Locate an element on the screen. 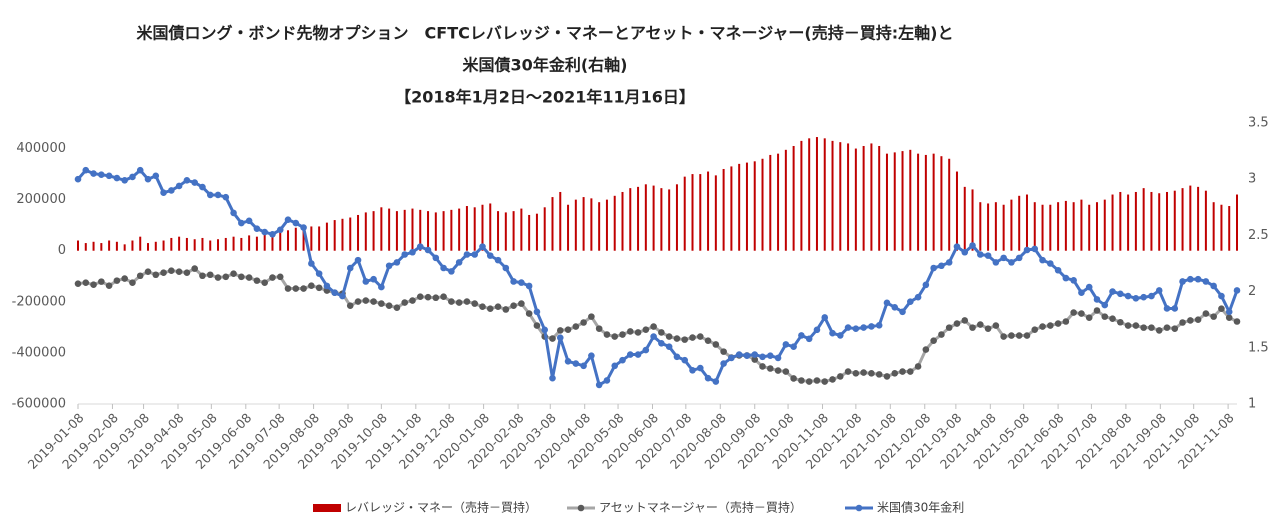 This screenshot has width=1280, height=530. y2-tick-label: 3.5 is located at coordinates (1258, 123).